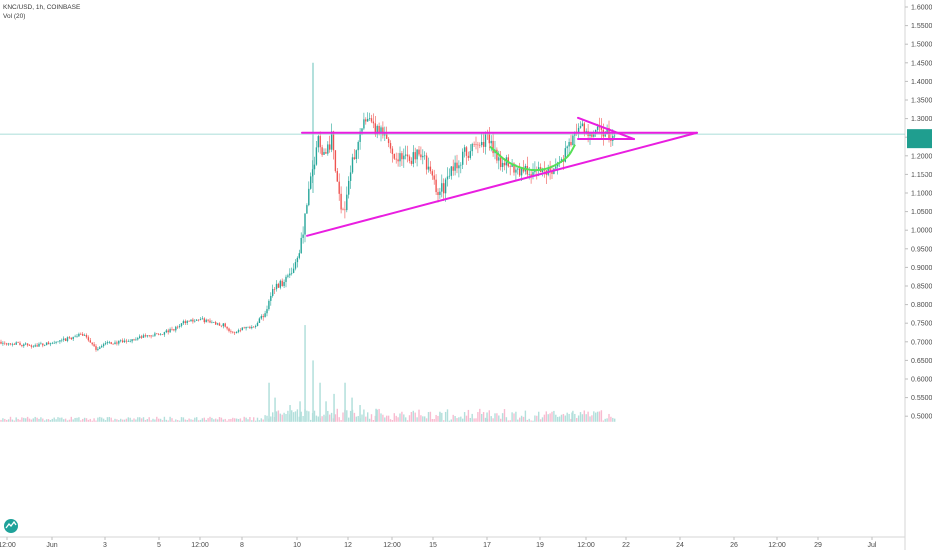 The height and width of the screenshot is (550, 932). What do you see at coordinates (921, 101) in the screenshot?
I see `y-tick-label: 1.3500` at bounding box center [921, 101].